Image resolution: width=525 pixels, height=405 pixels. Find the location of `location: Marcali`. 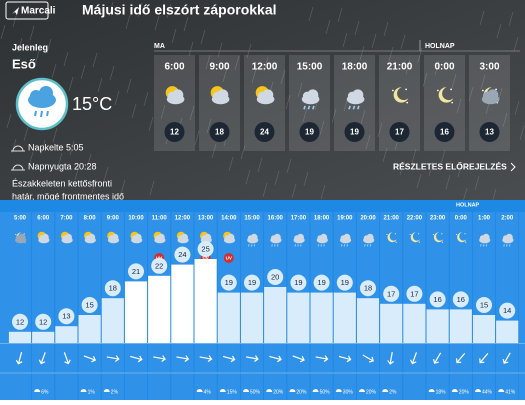

location: Marcali is located at coordinates (38, 11).